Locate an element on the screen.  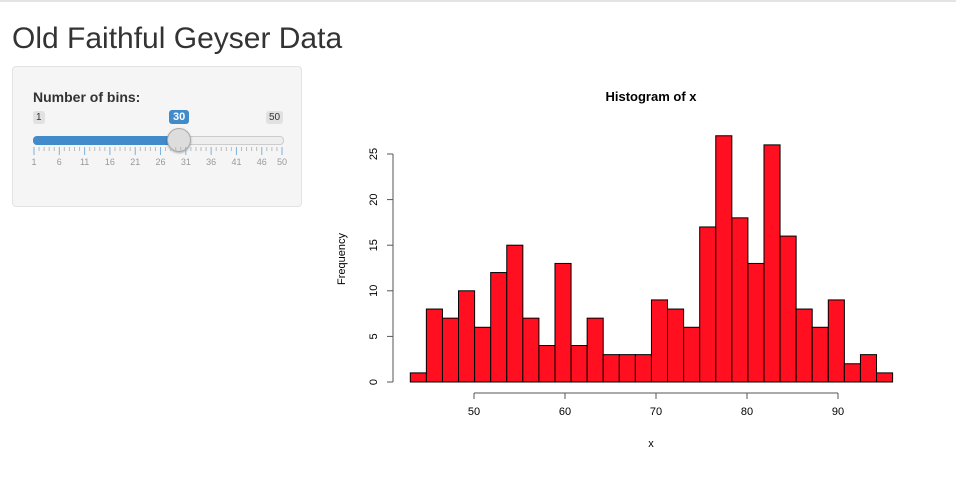
chart-title: Histogram of x is located at coordinates (651, 96).